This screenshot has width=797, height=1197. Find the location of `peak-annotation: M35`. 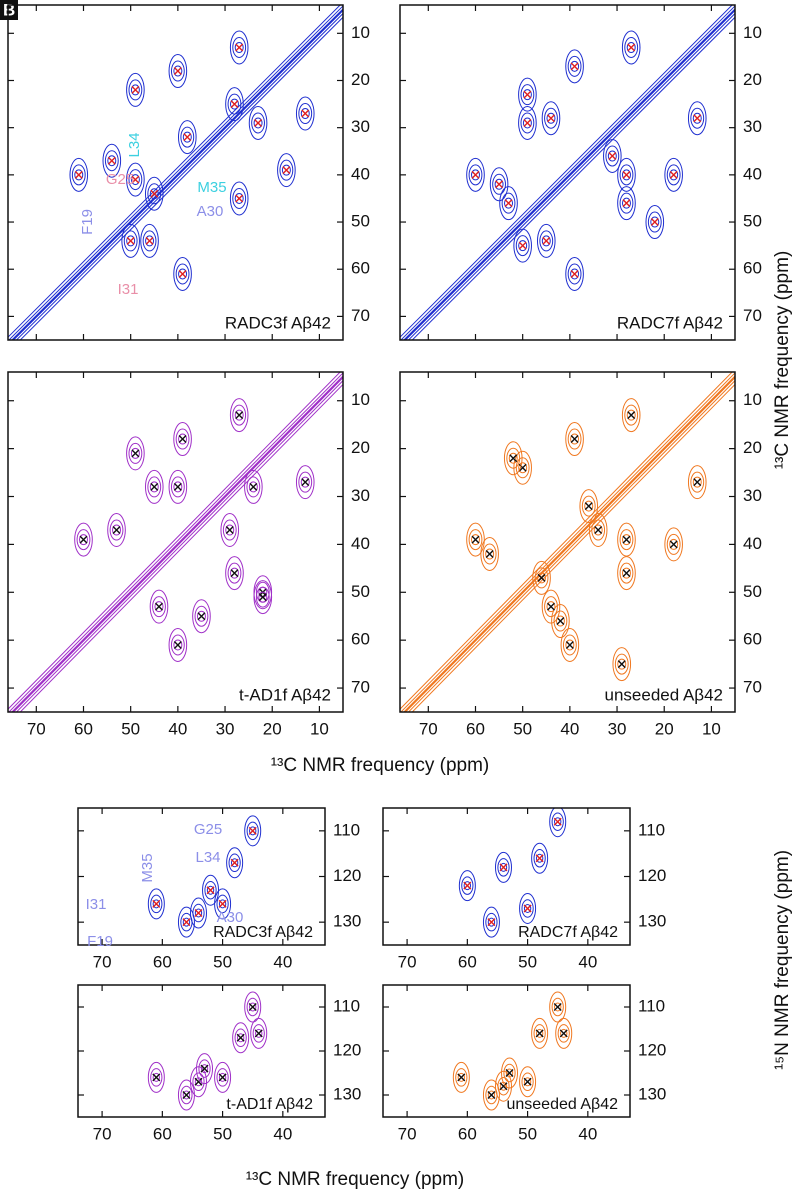

peak-annotation: M35 is located at coordinates (147, 867).